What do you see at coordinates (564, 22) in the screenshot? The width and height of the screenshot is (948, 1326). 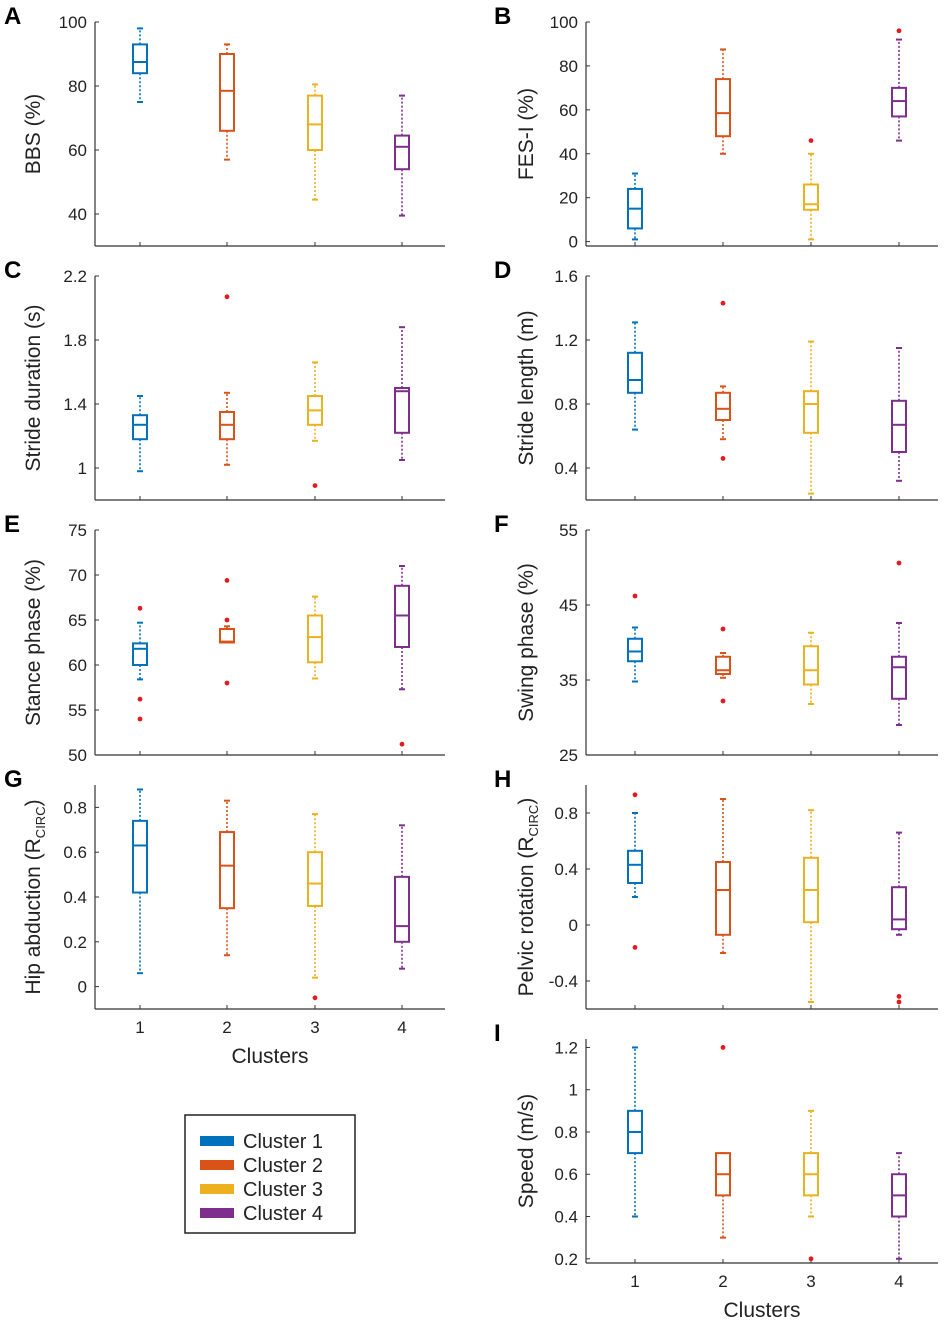 I see `y-tick-label: 100` at bounding box center [564, 22].